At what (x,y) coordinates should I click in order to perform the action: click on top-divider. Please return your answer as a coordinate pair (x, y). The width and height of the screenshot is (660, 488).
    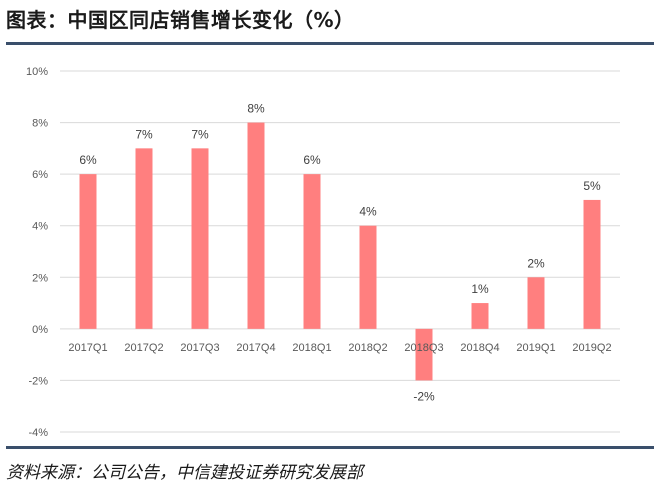
    Looking at the image, I should click on (330, 43).